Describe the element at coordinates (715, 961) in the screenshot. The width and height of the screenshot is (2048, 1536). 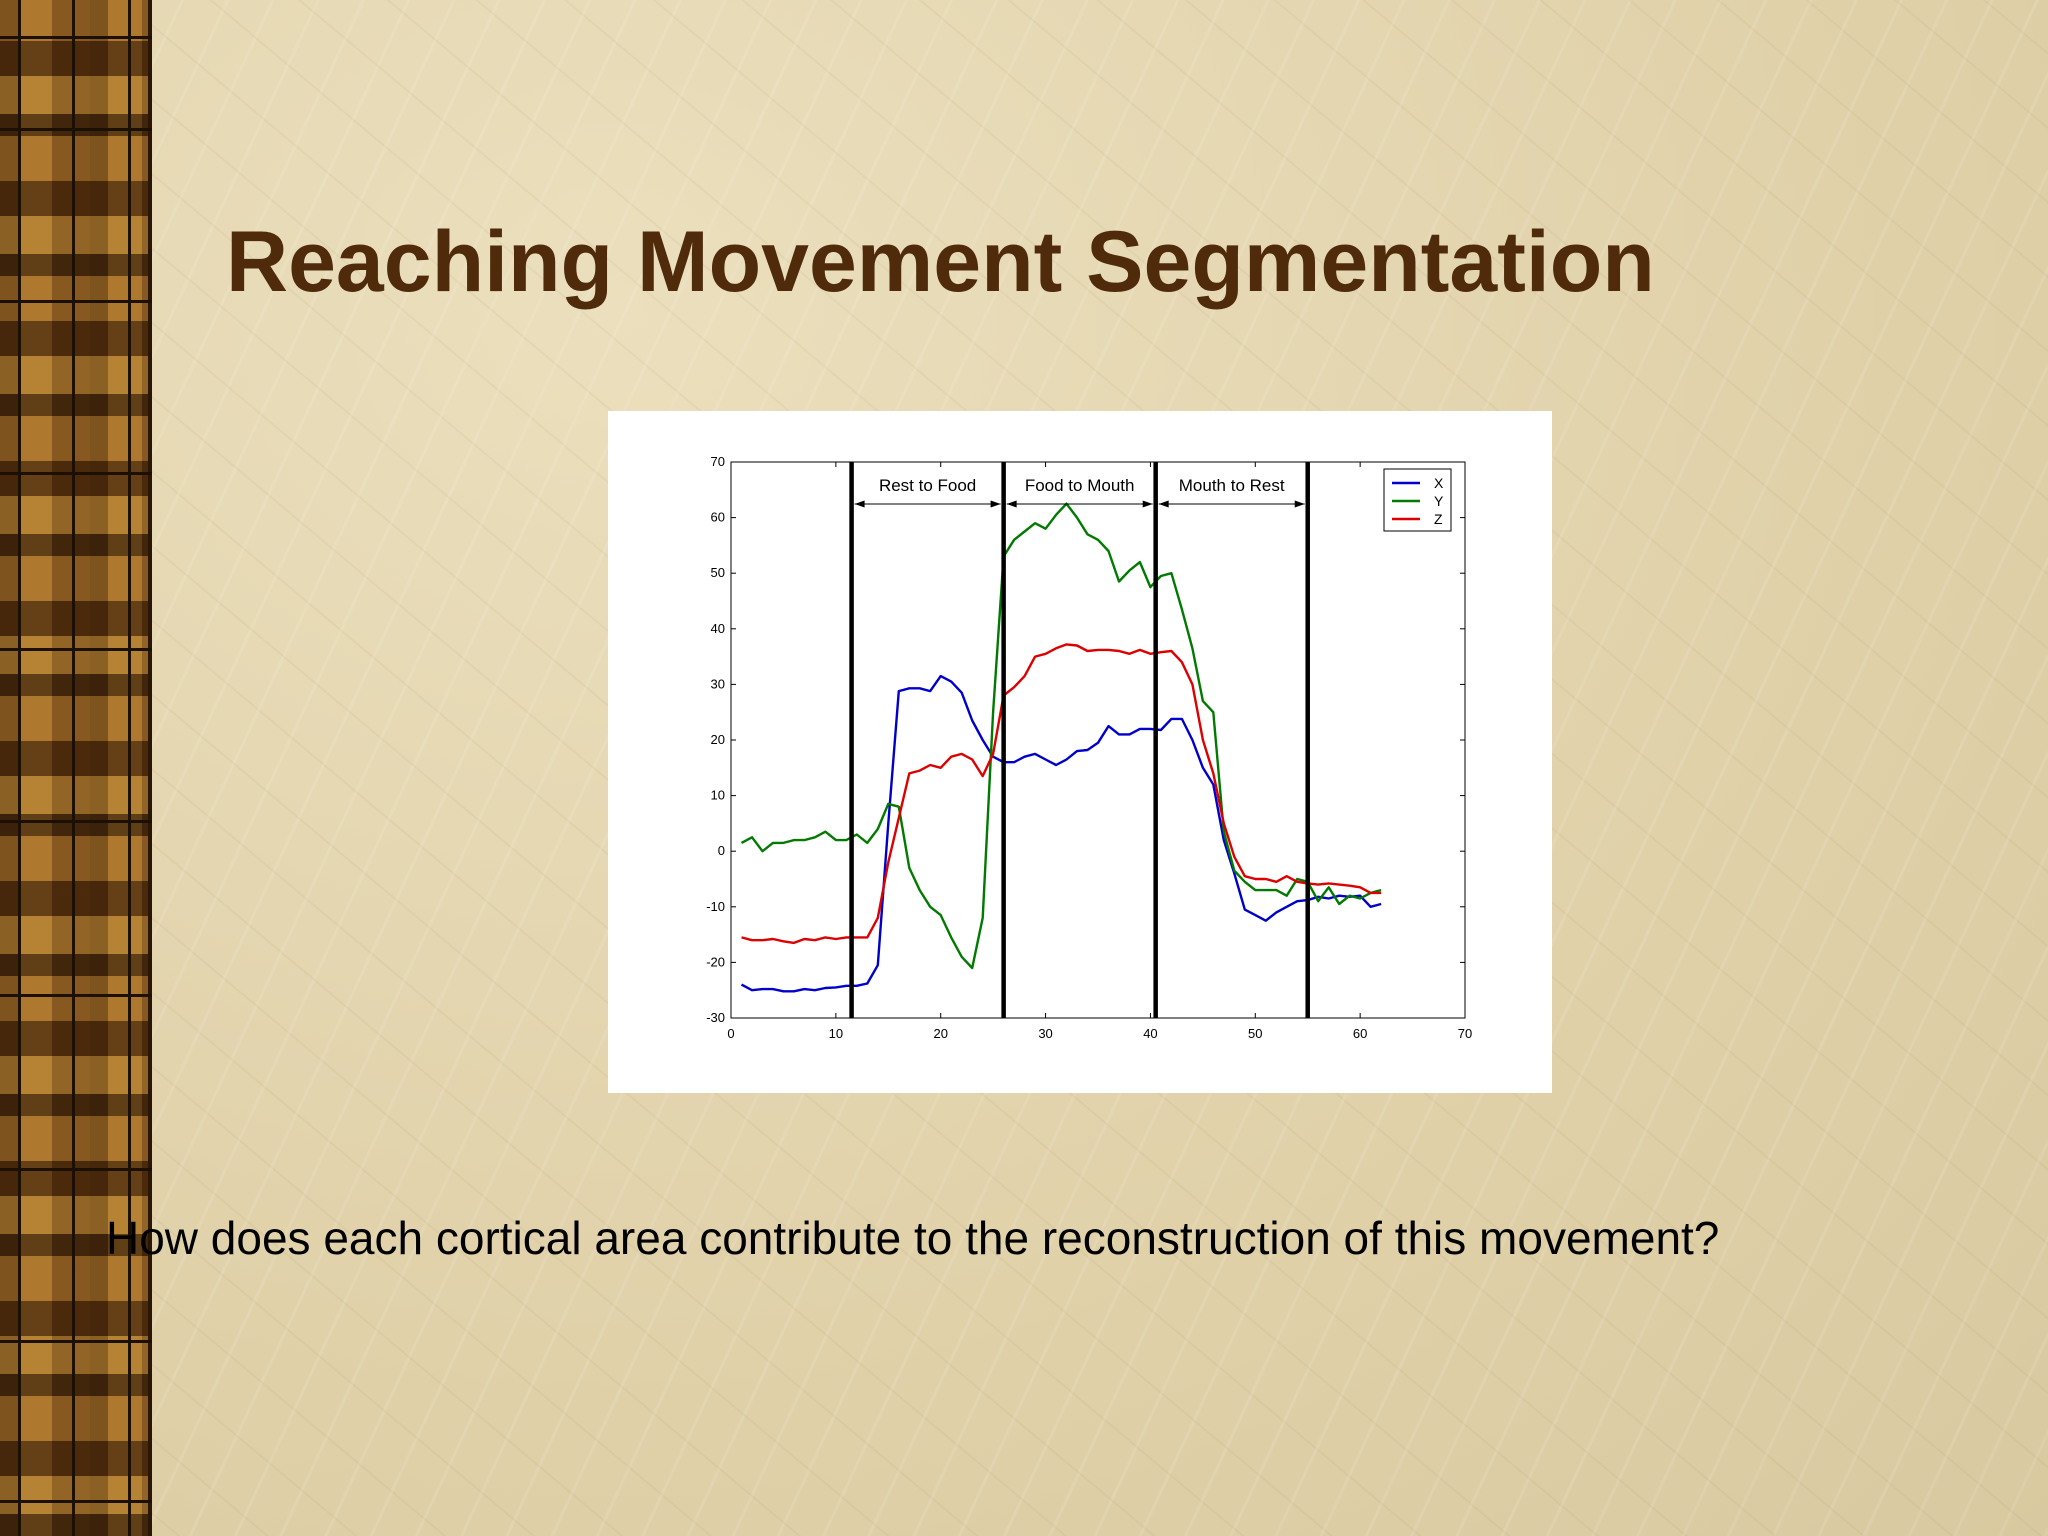
I see `y-tick-label: -20` at that location.